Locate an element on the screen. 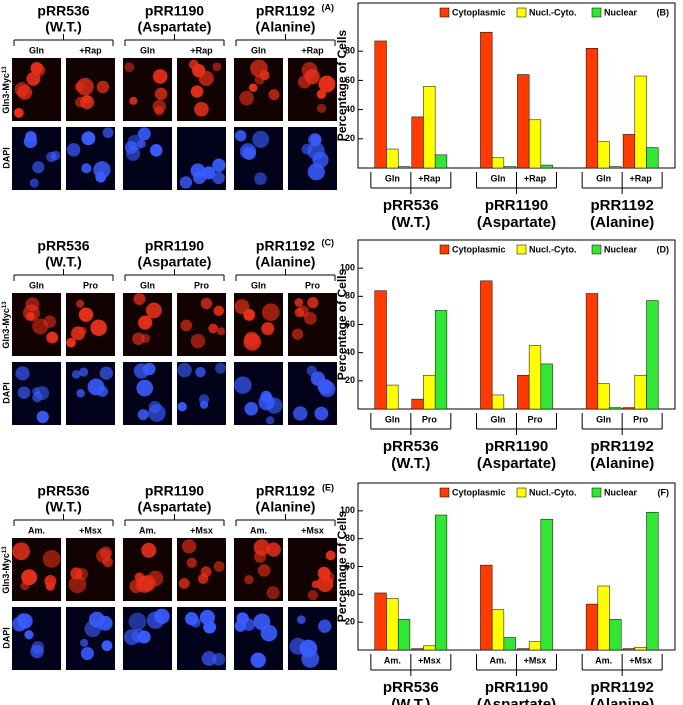 This screenshot has height=705, width=683. condition-label: Pro is located at coordinates (91, 285).